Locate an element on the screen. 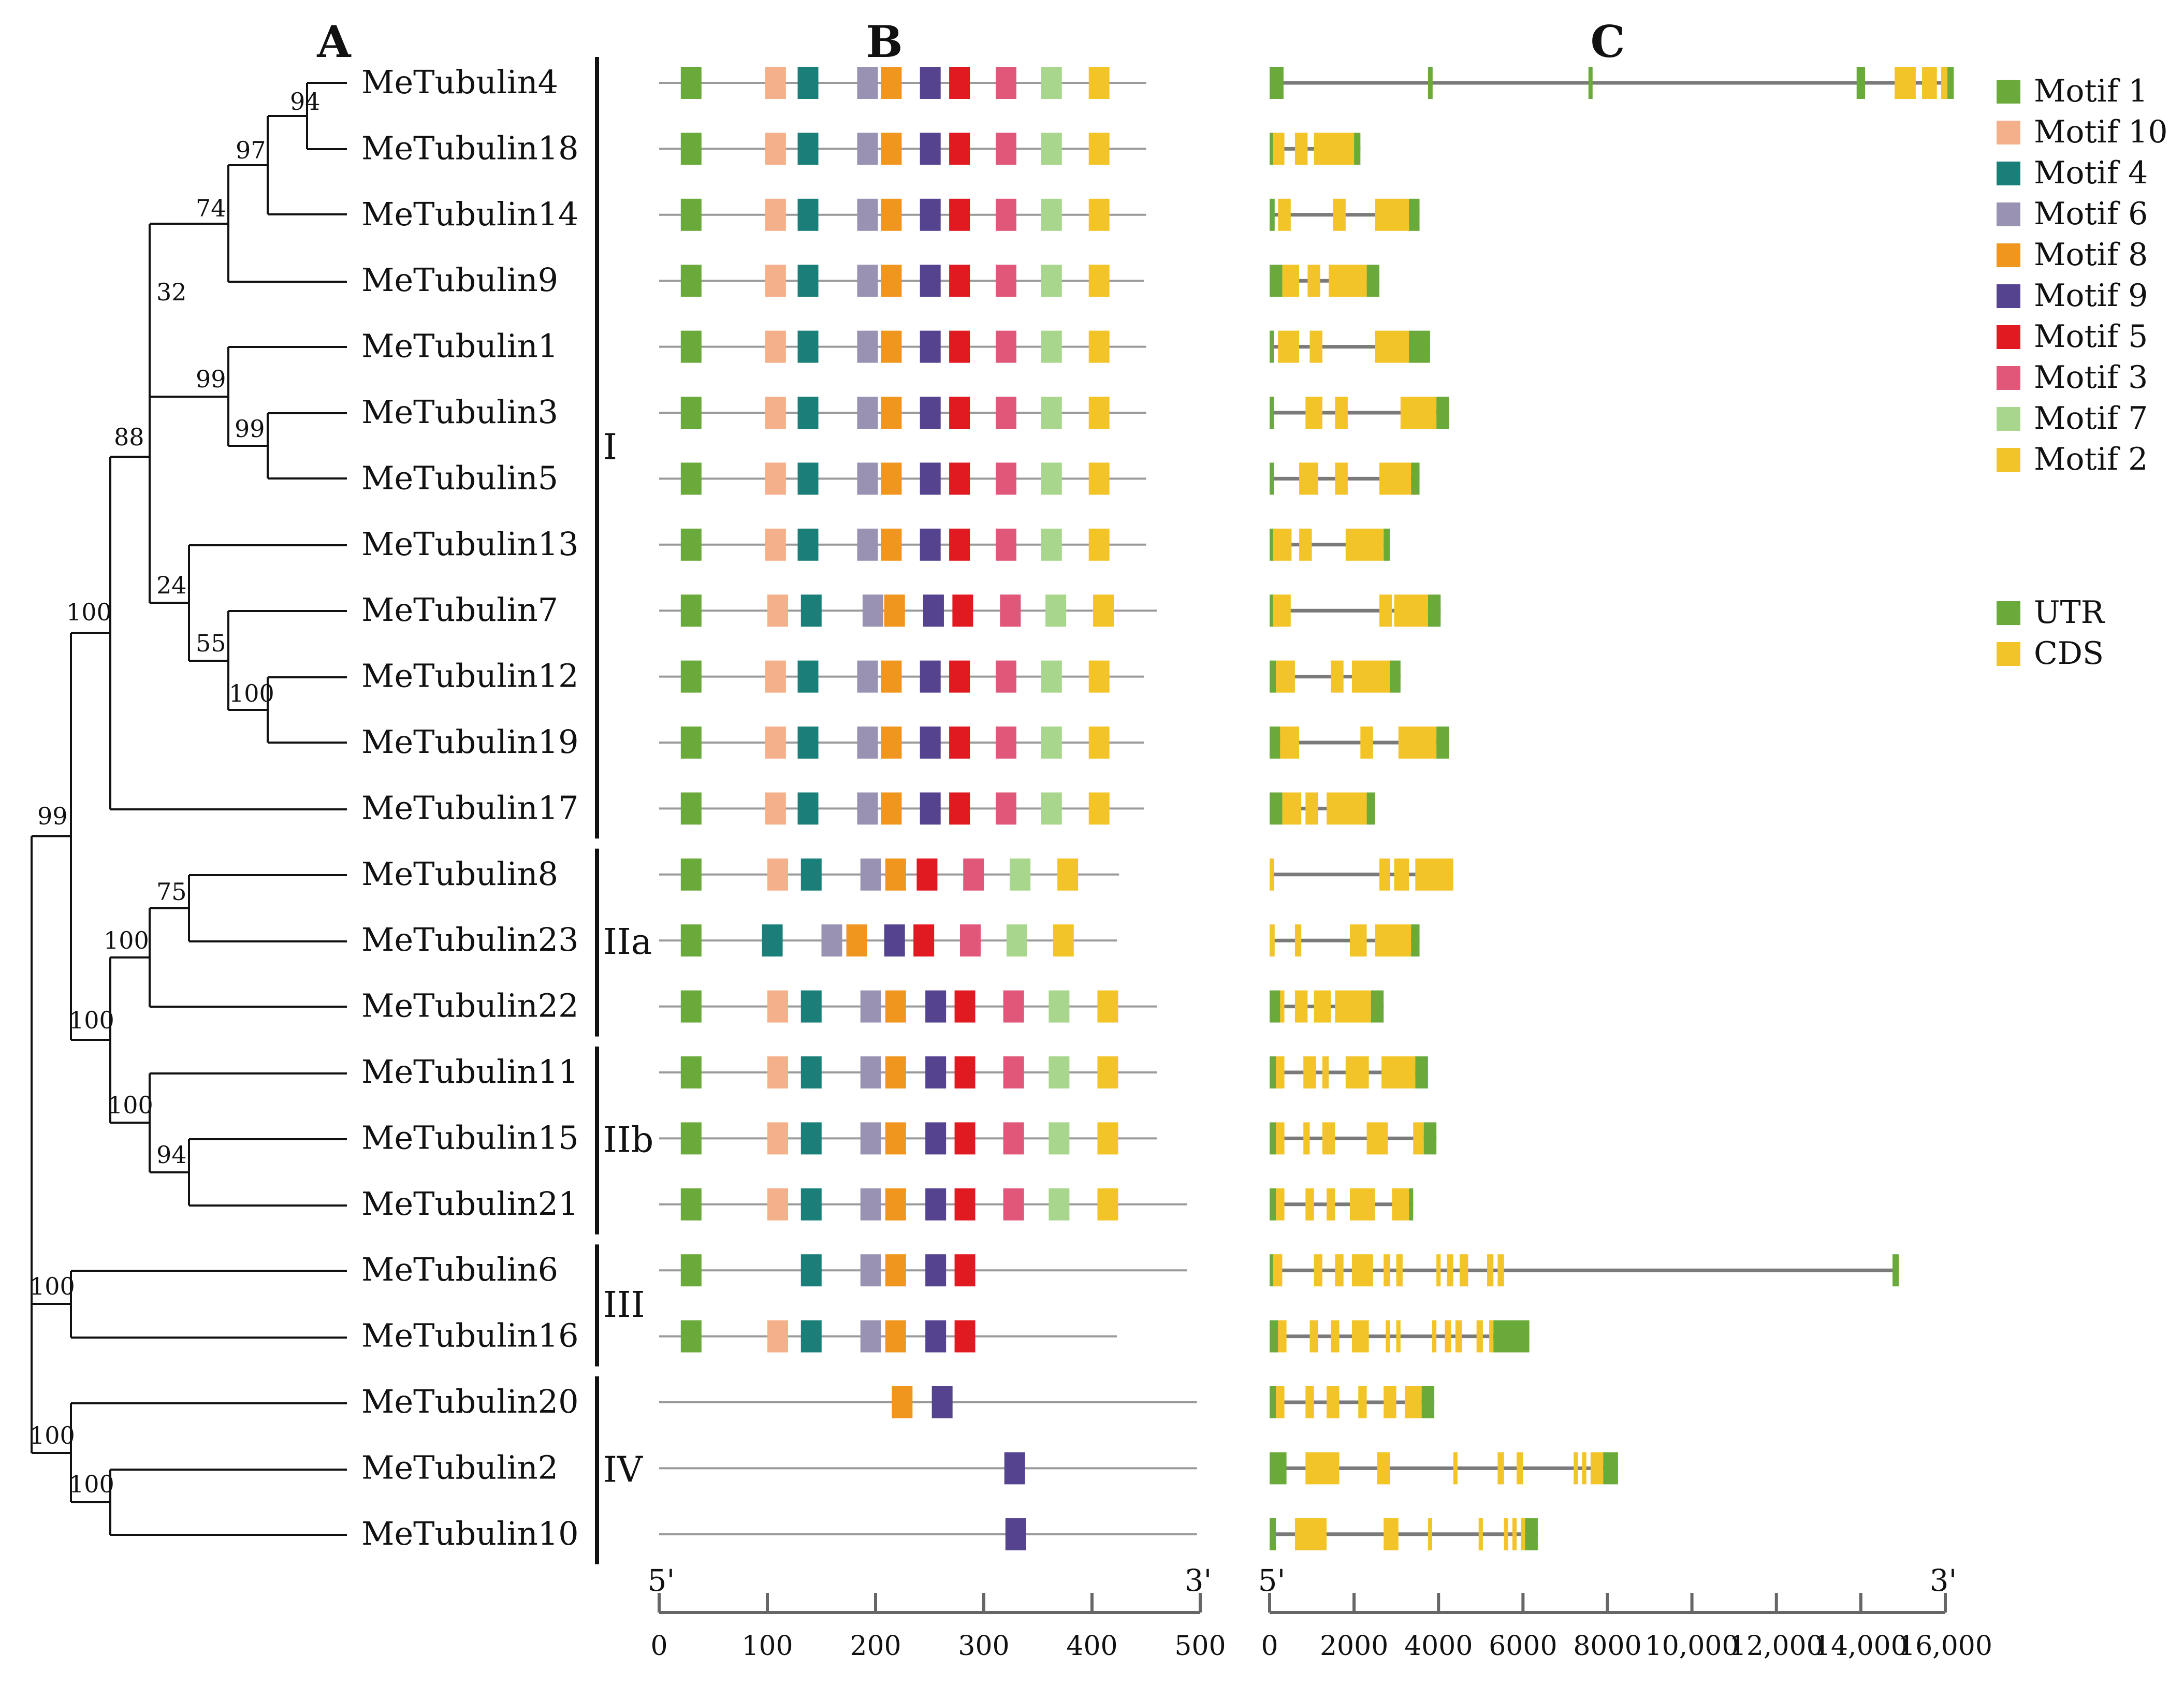  gene-label: MeTubulin6 is located at coordinates (460, 1269).